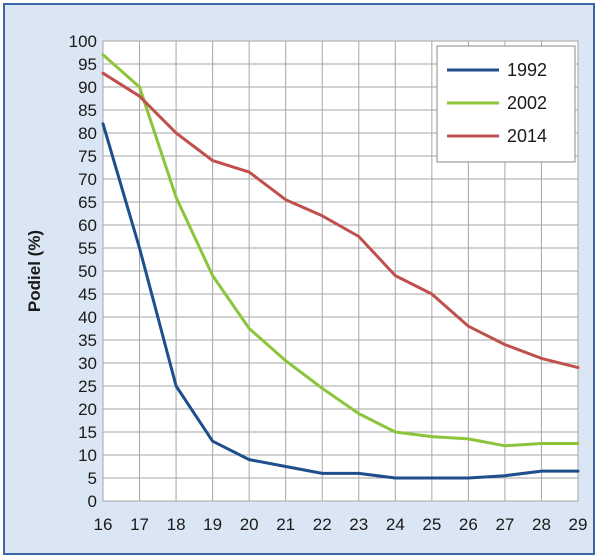 This screenshot has height=560, width=600. What do you see at coordinates (527, 70) in the screenshot?
I see `legend-label-1992: 1992` at bounding box center [527, 70].